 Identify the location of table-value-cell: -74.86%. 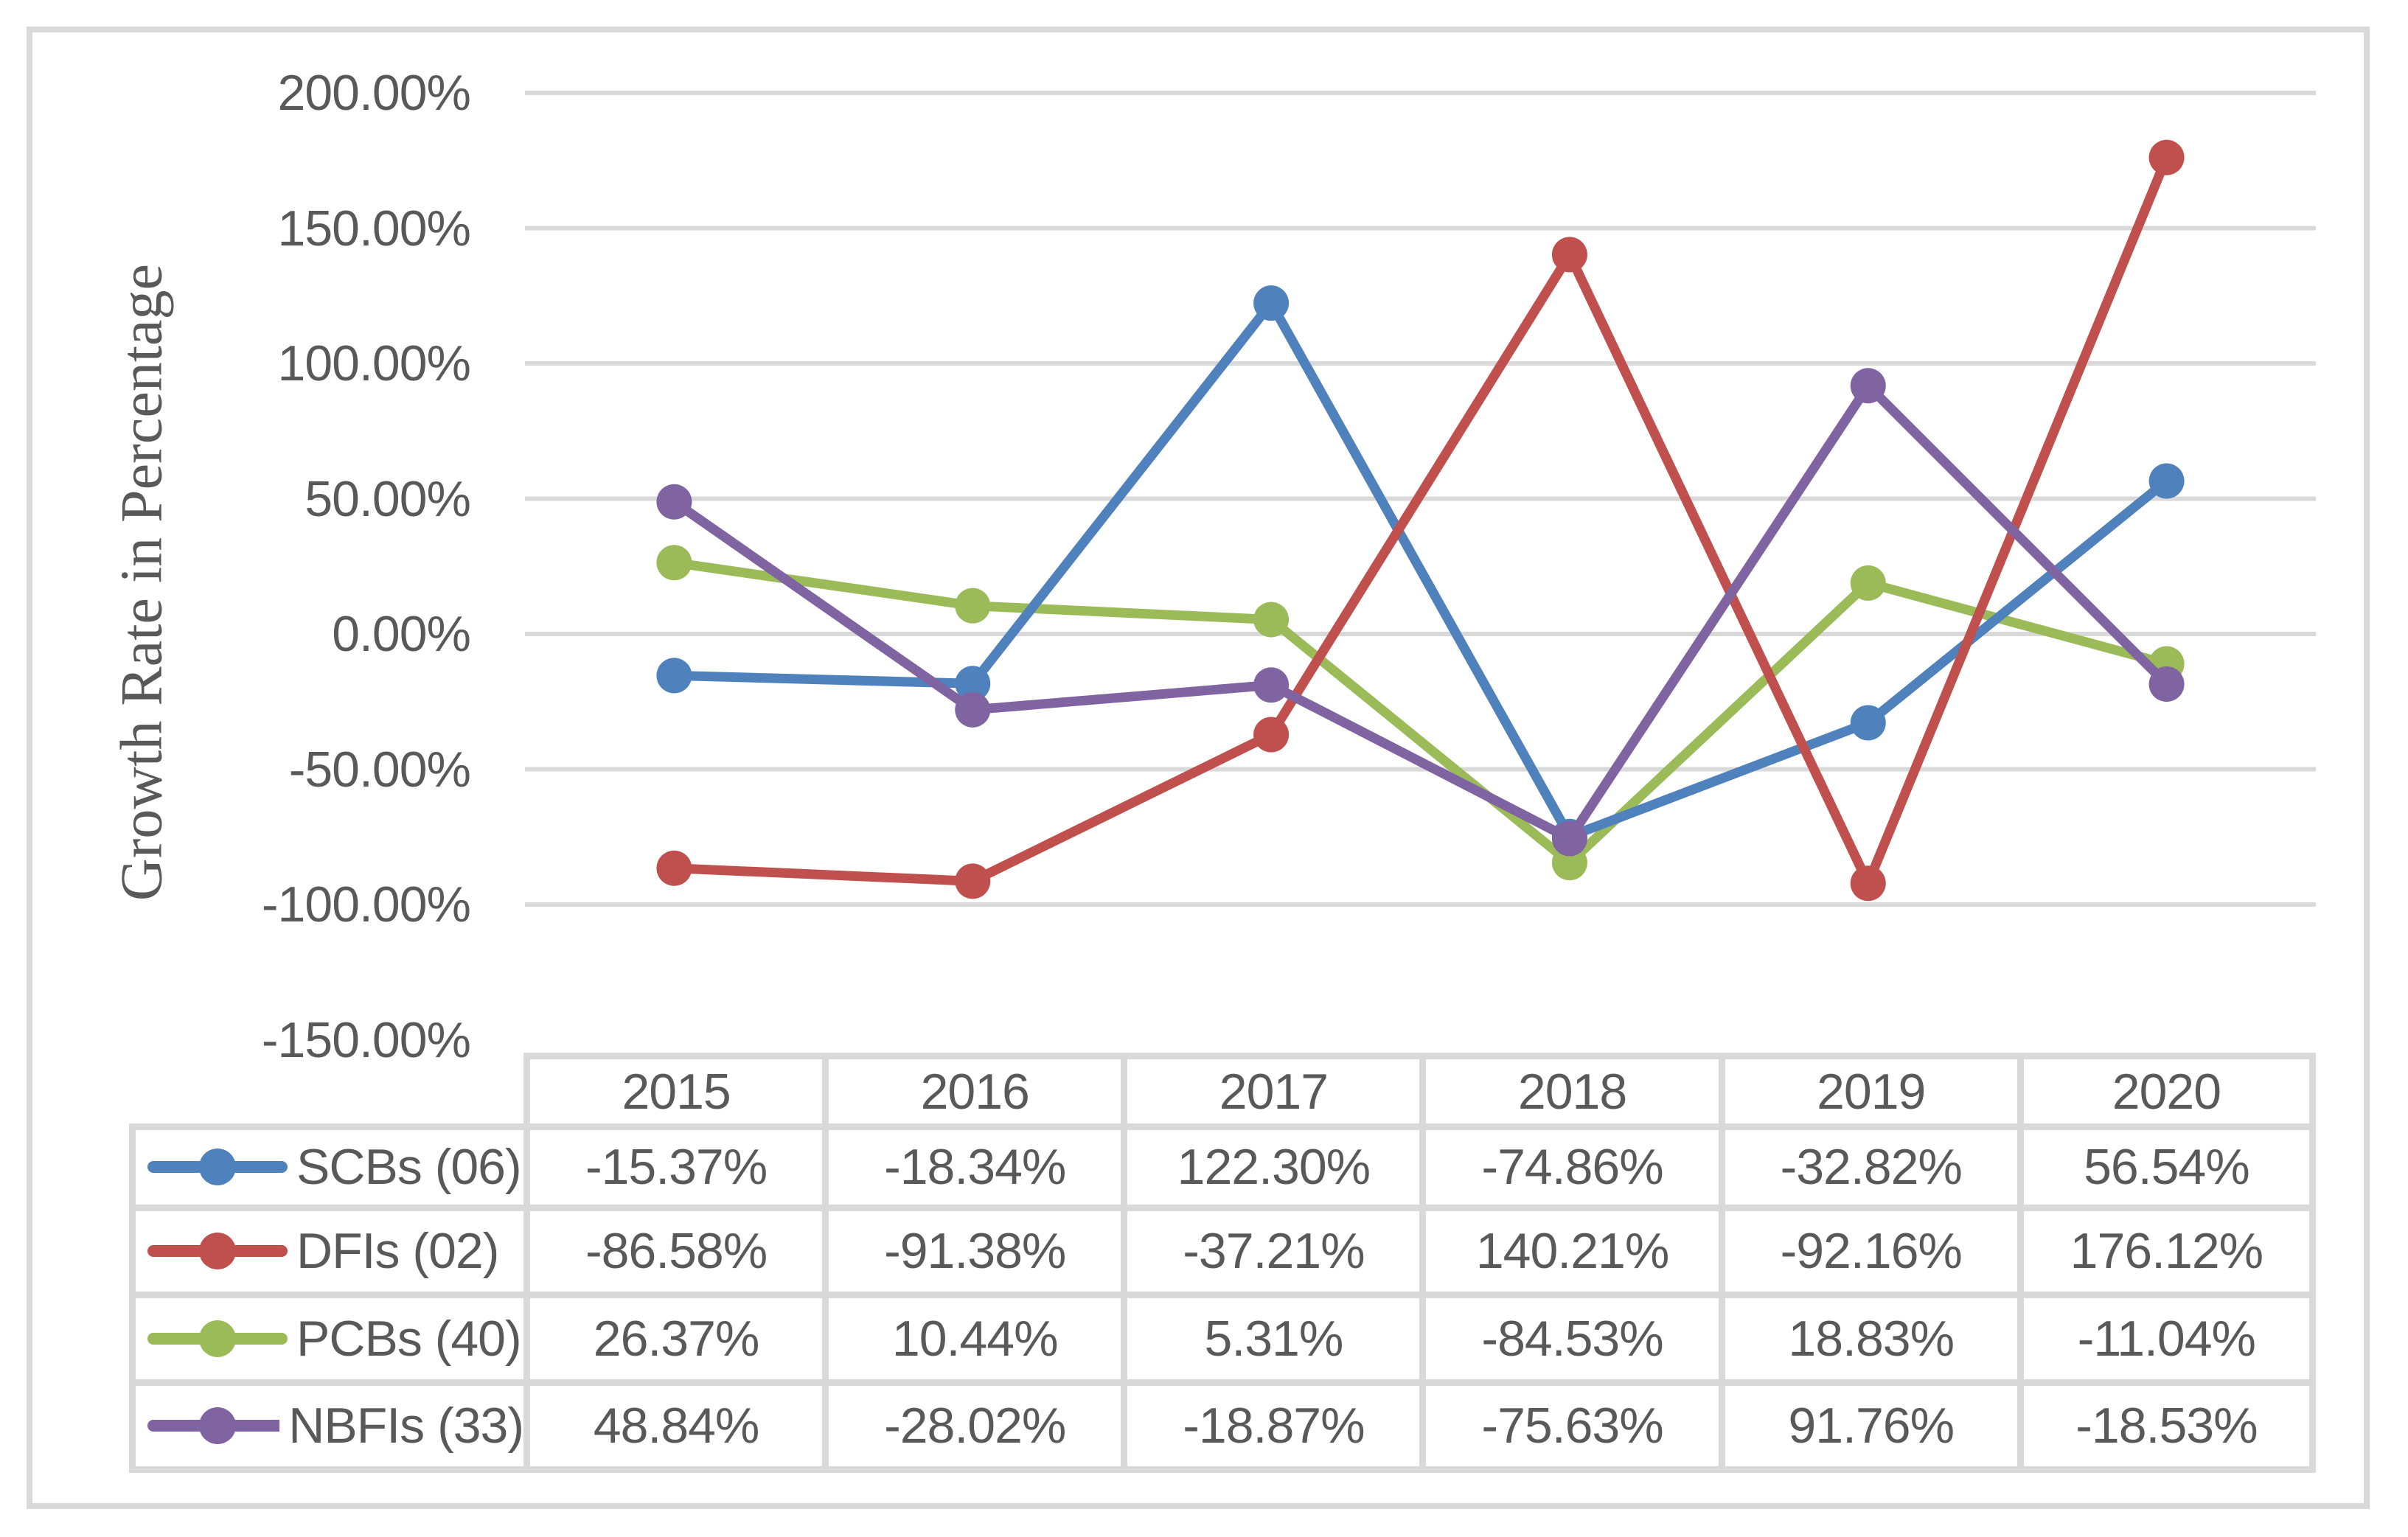
(1569, 1167).